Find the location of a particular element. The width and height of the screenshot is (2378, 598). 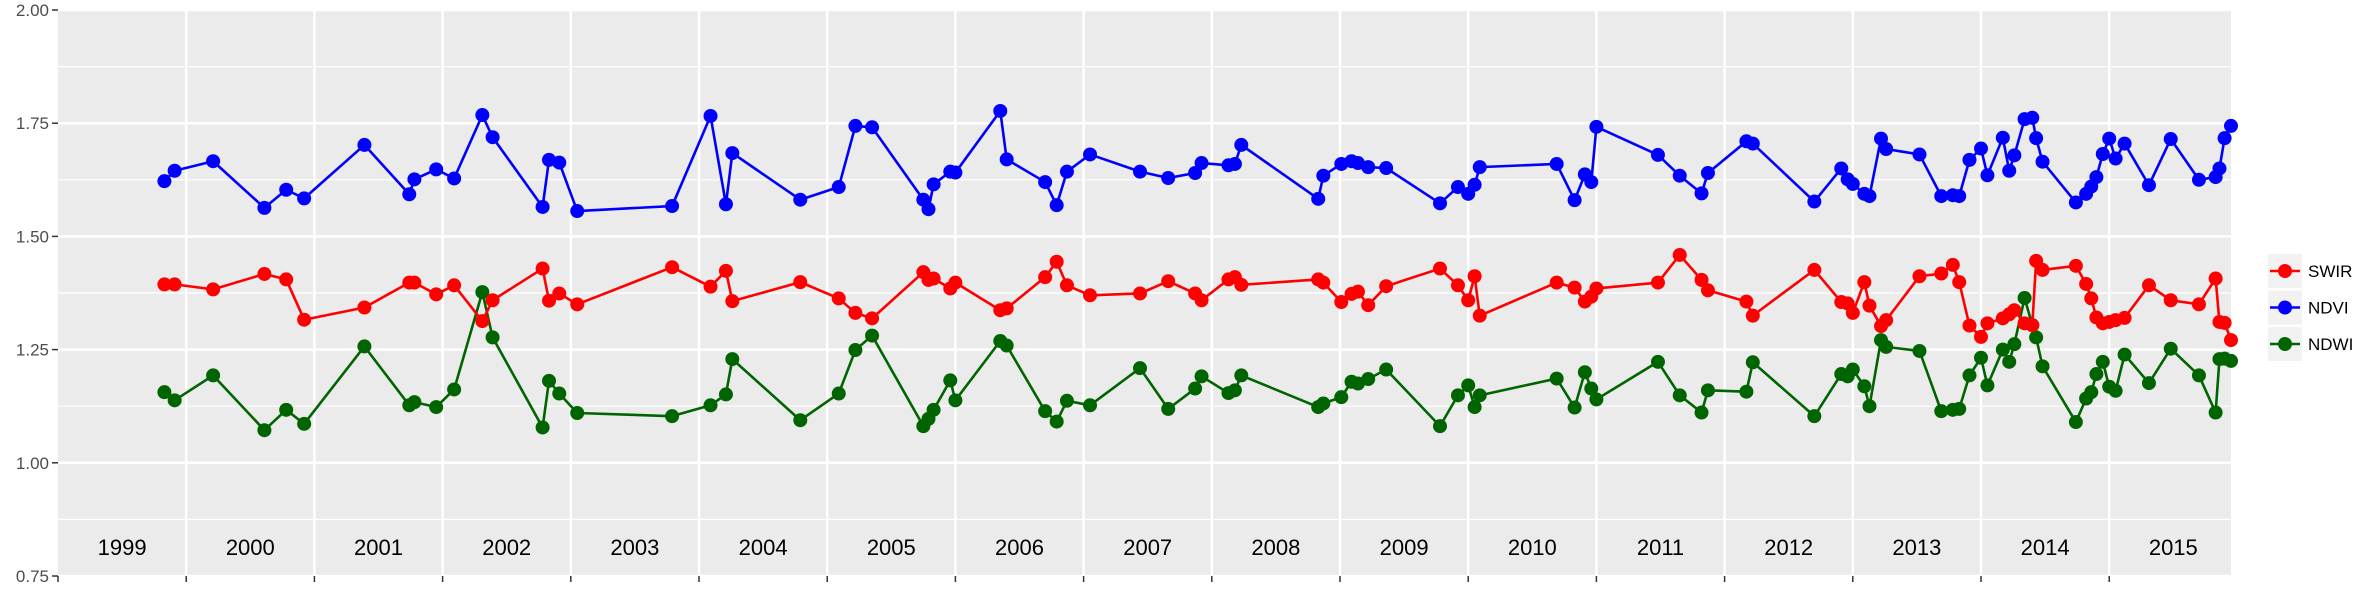

year-label: 2001 is located at coordinates (378, 547).